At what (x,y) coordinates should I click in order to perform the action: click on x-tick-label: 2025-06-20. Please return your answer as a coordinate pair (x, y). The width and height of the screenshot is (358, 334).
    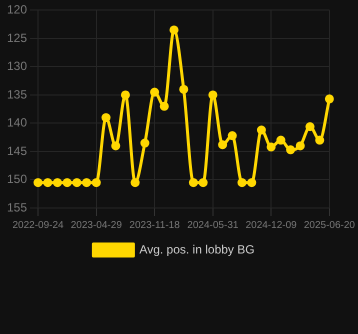
    Looking at the image, I should click on (330, 225).